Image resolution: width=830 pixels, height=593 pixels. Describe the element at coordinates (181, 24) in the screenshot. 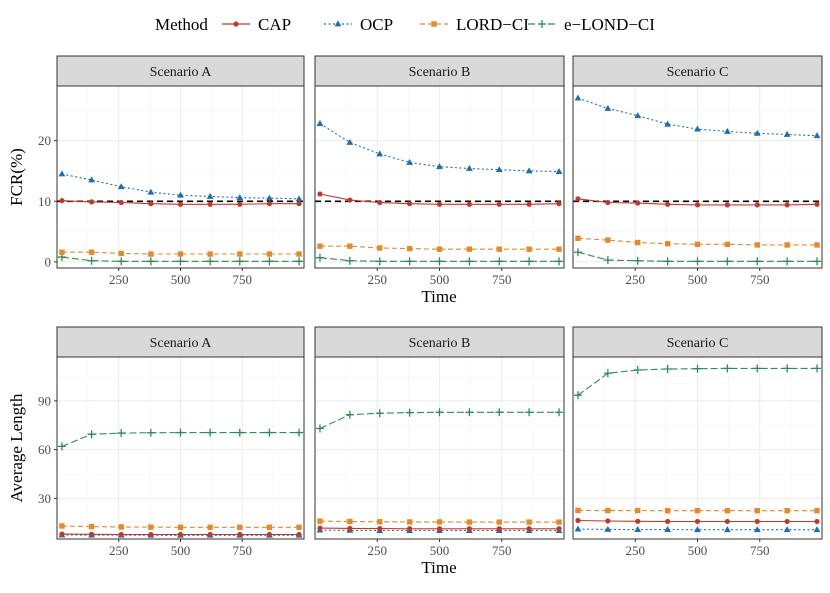

I see `legend-title: Method` at that location.